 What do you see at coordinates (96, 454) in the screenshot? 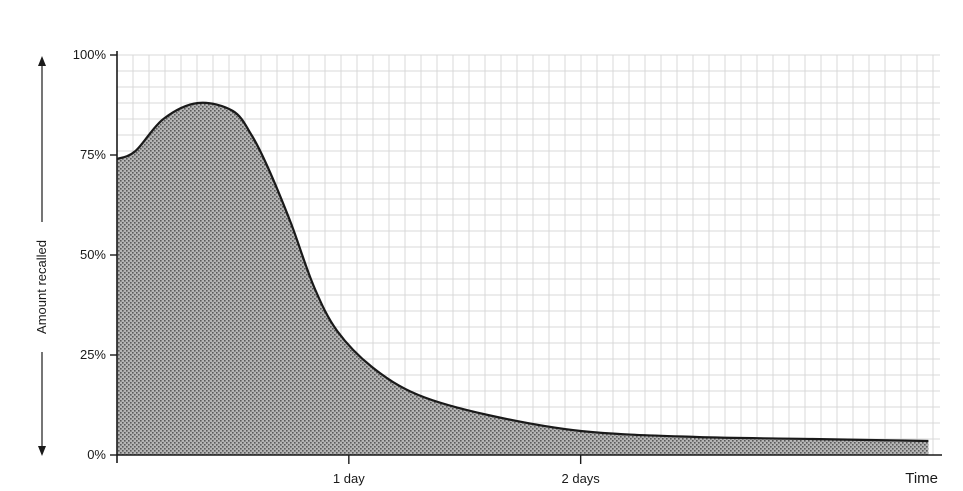
I see `y-tick-label: 0%` at bounding box center [96, 454].